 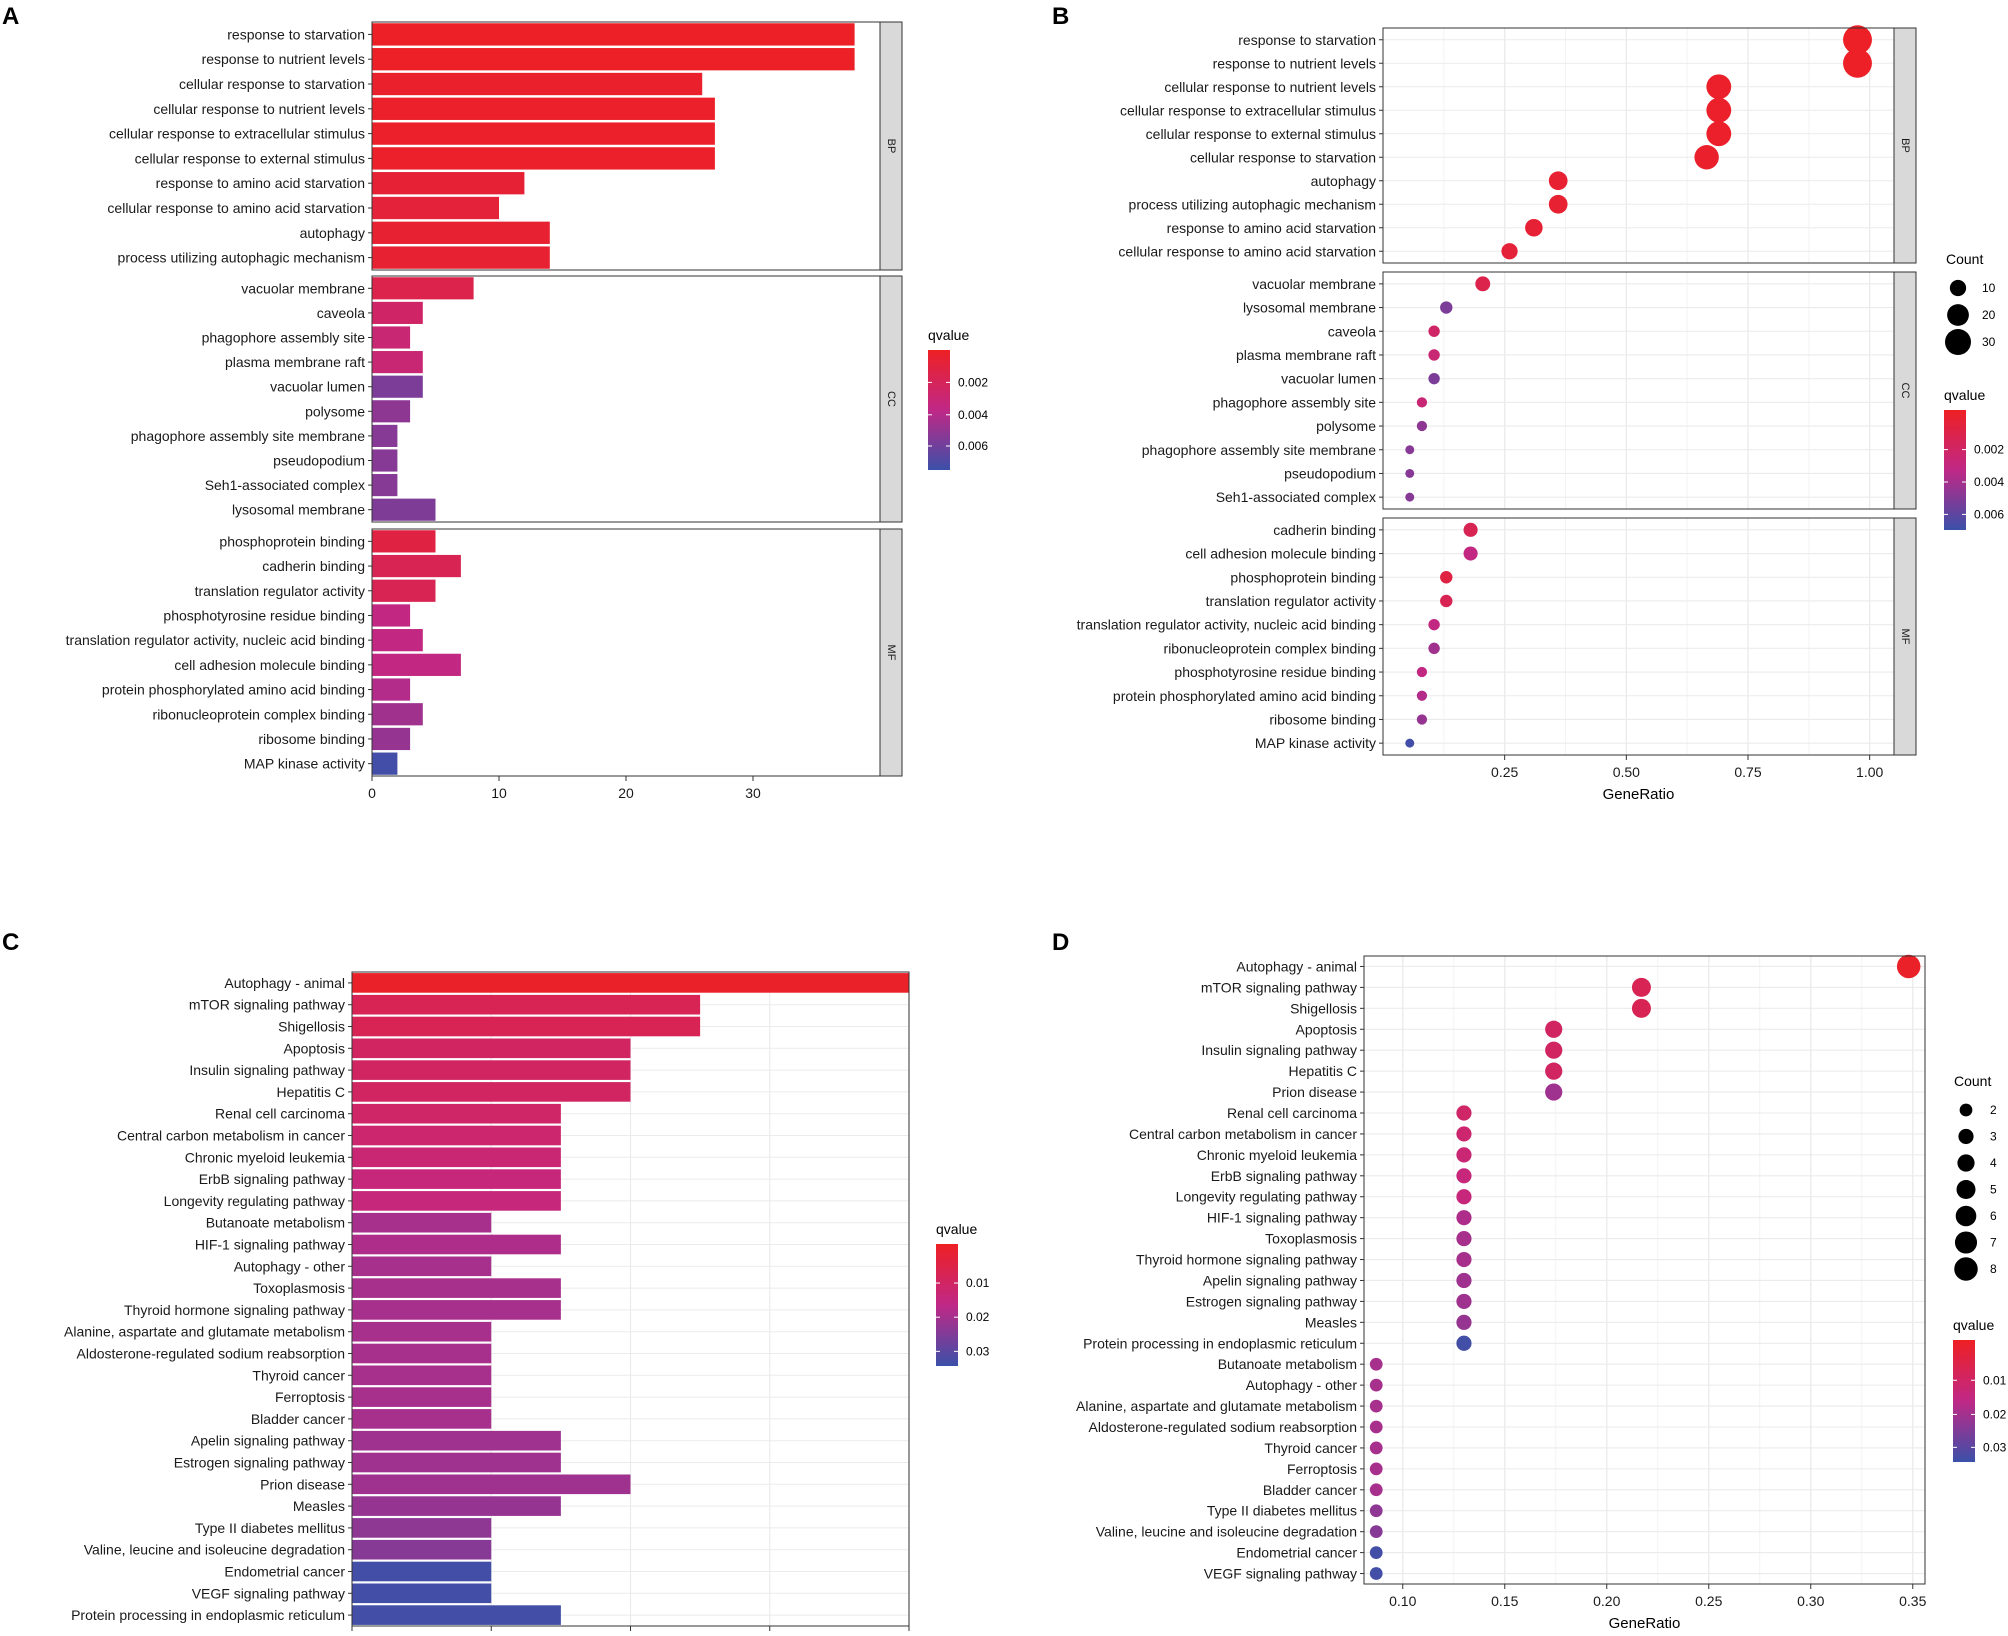 What do you see at coordinates (332, 233) in the screenshot?
I see `category-label: autophagy` at bounding box center [332, 233].